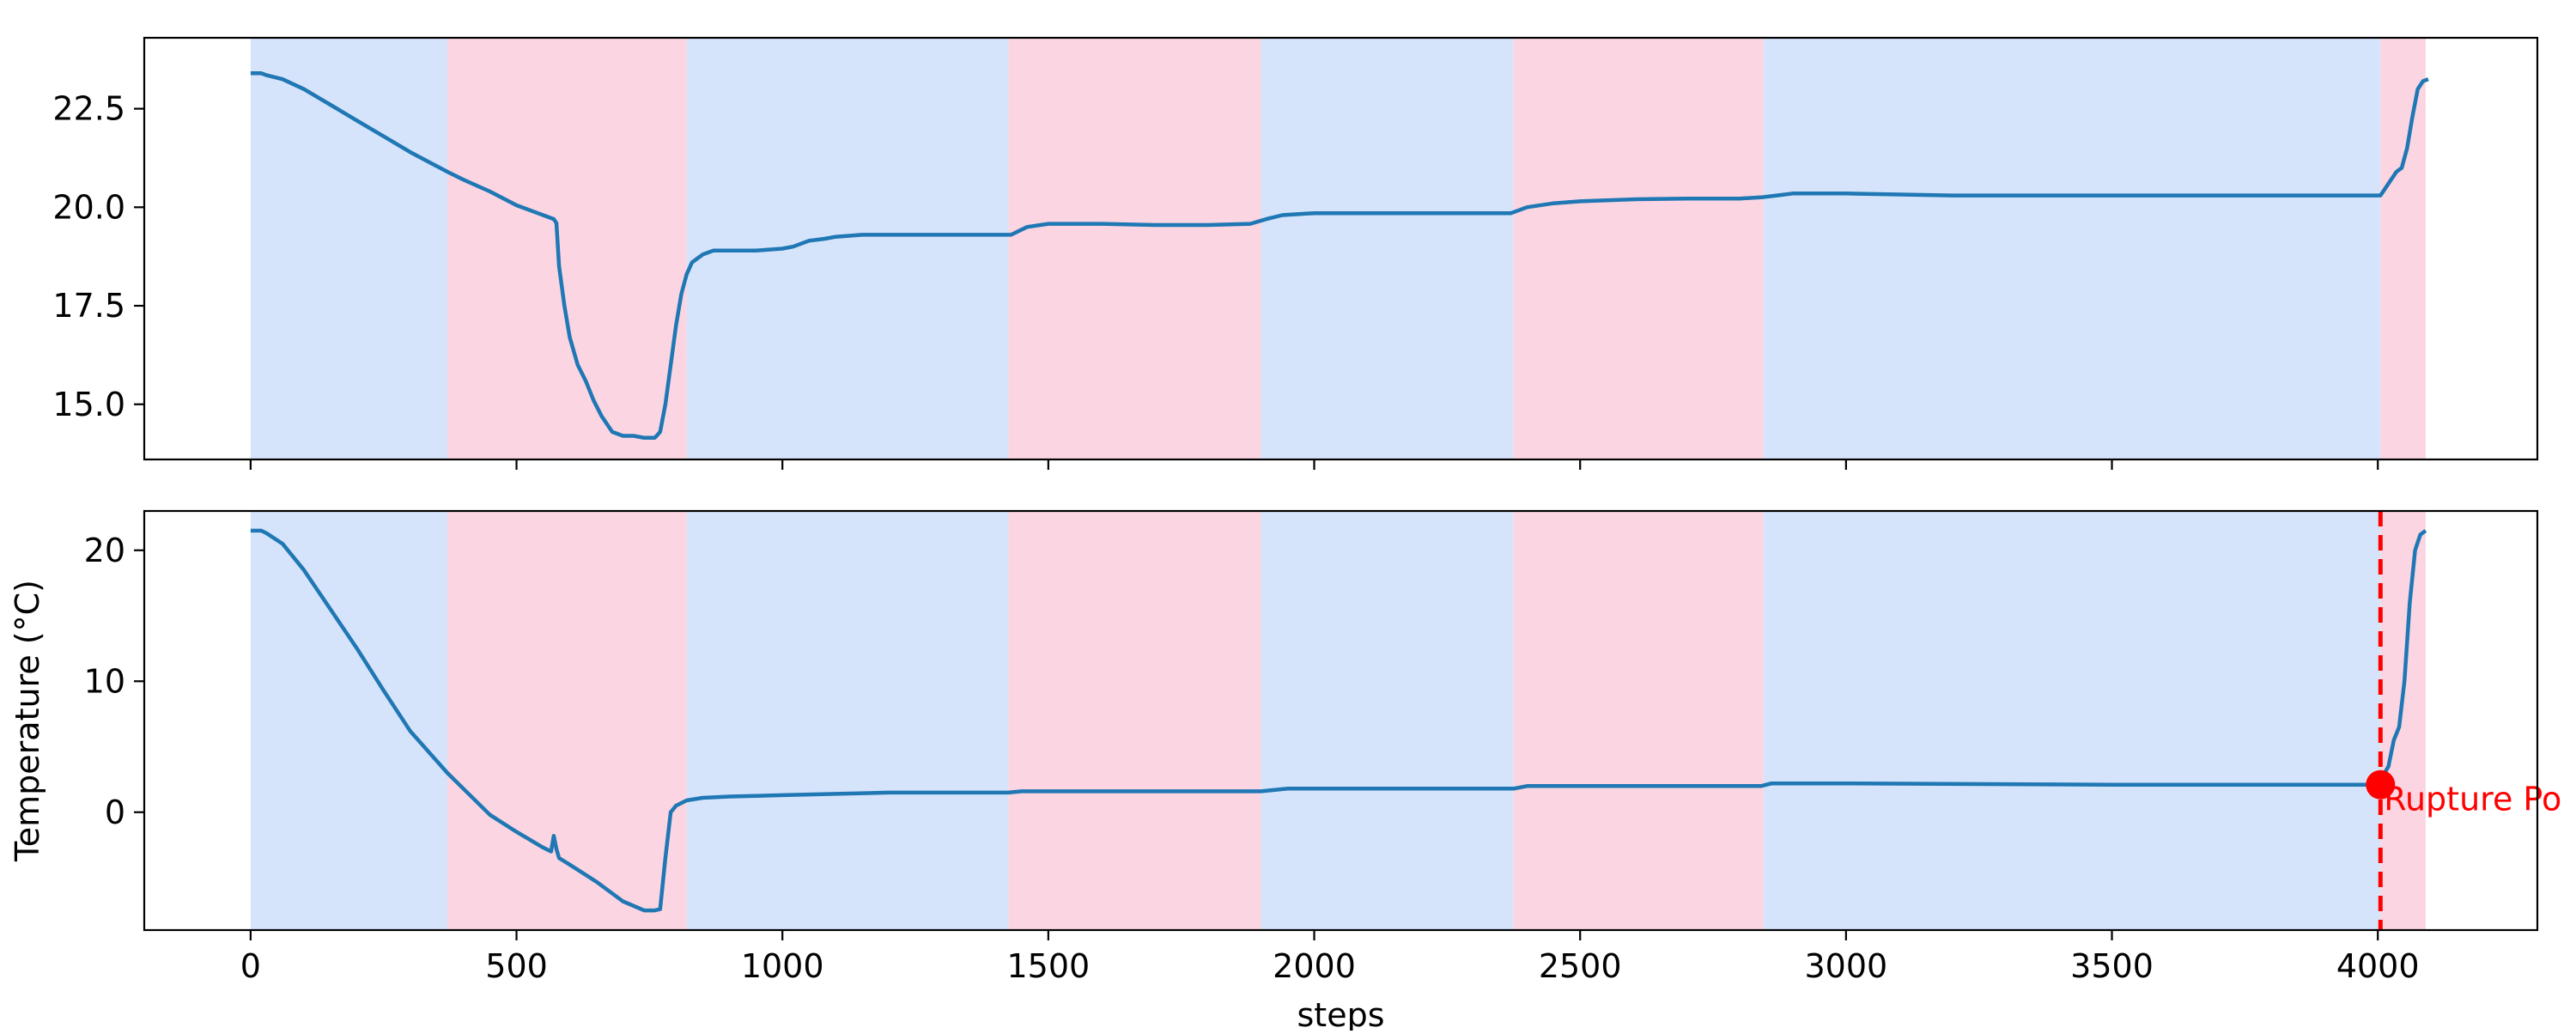  I want to click on bottom-x-ticks: 0 500 1000 1500 2000 2500 3000 3500 4000, so click(1330, 957).